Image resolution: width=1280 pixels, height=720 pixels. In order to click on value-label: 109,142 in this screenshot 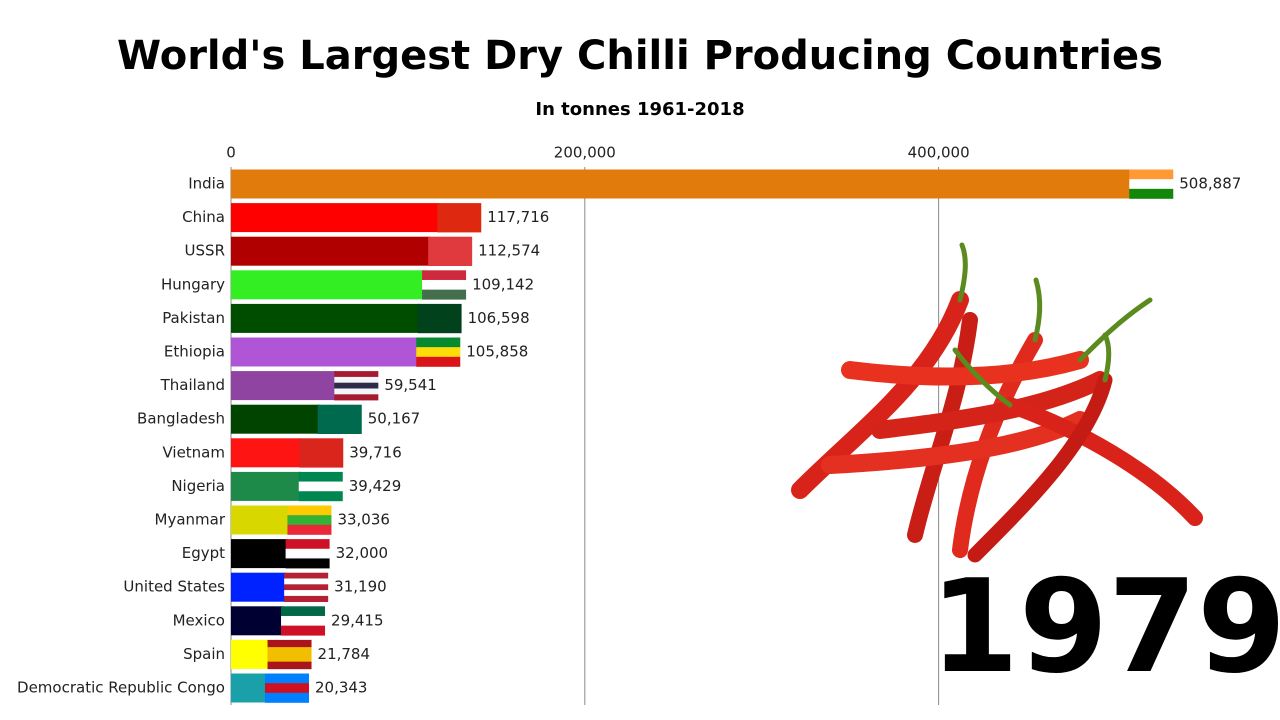, I will do `click(503, 284)`.